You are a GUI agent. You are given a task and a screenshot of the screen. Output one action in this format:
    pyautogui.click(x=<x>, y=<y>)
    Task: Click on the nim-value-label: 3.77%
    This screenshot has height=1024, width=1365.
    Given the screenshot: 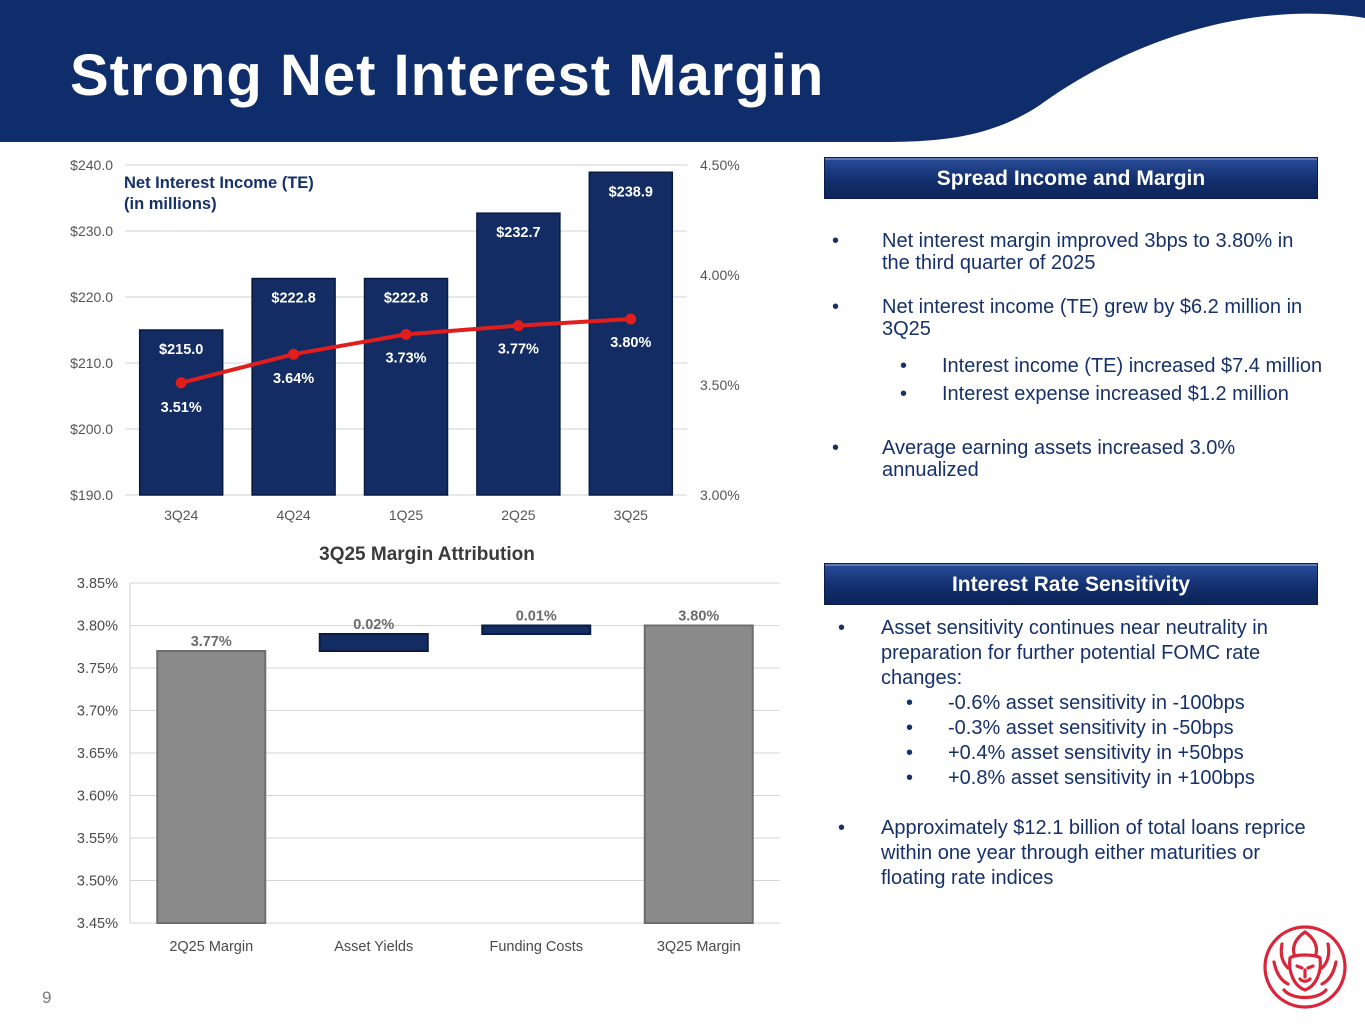 What is the action you would take?
    pyautogui.click(x=518, y=350)
    